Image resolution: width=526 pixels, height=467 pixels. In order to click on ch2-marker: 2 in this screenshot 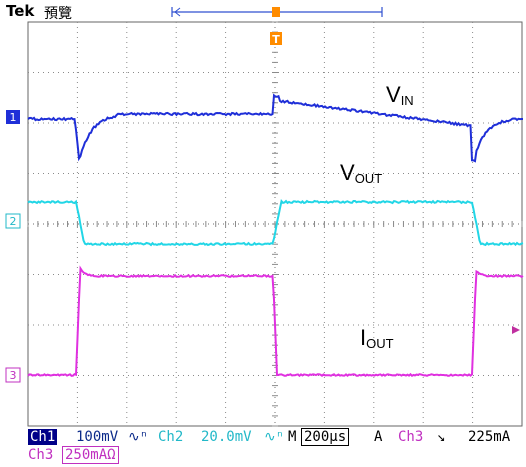, I will do `click(13, 221)`.